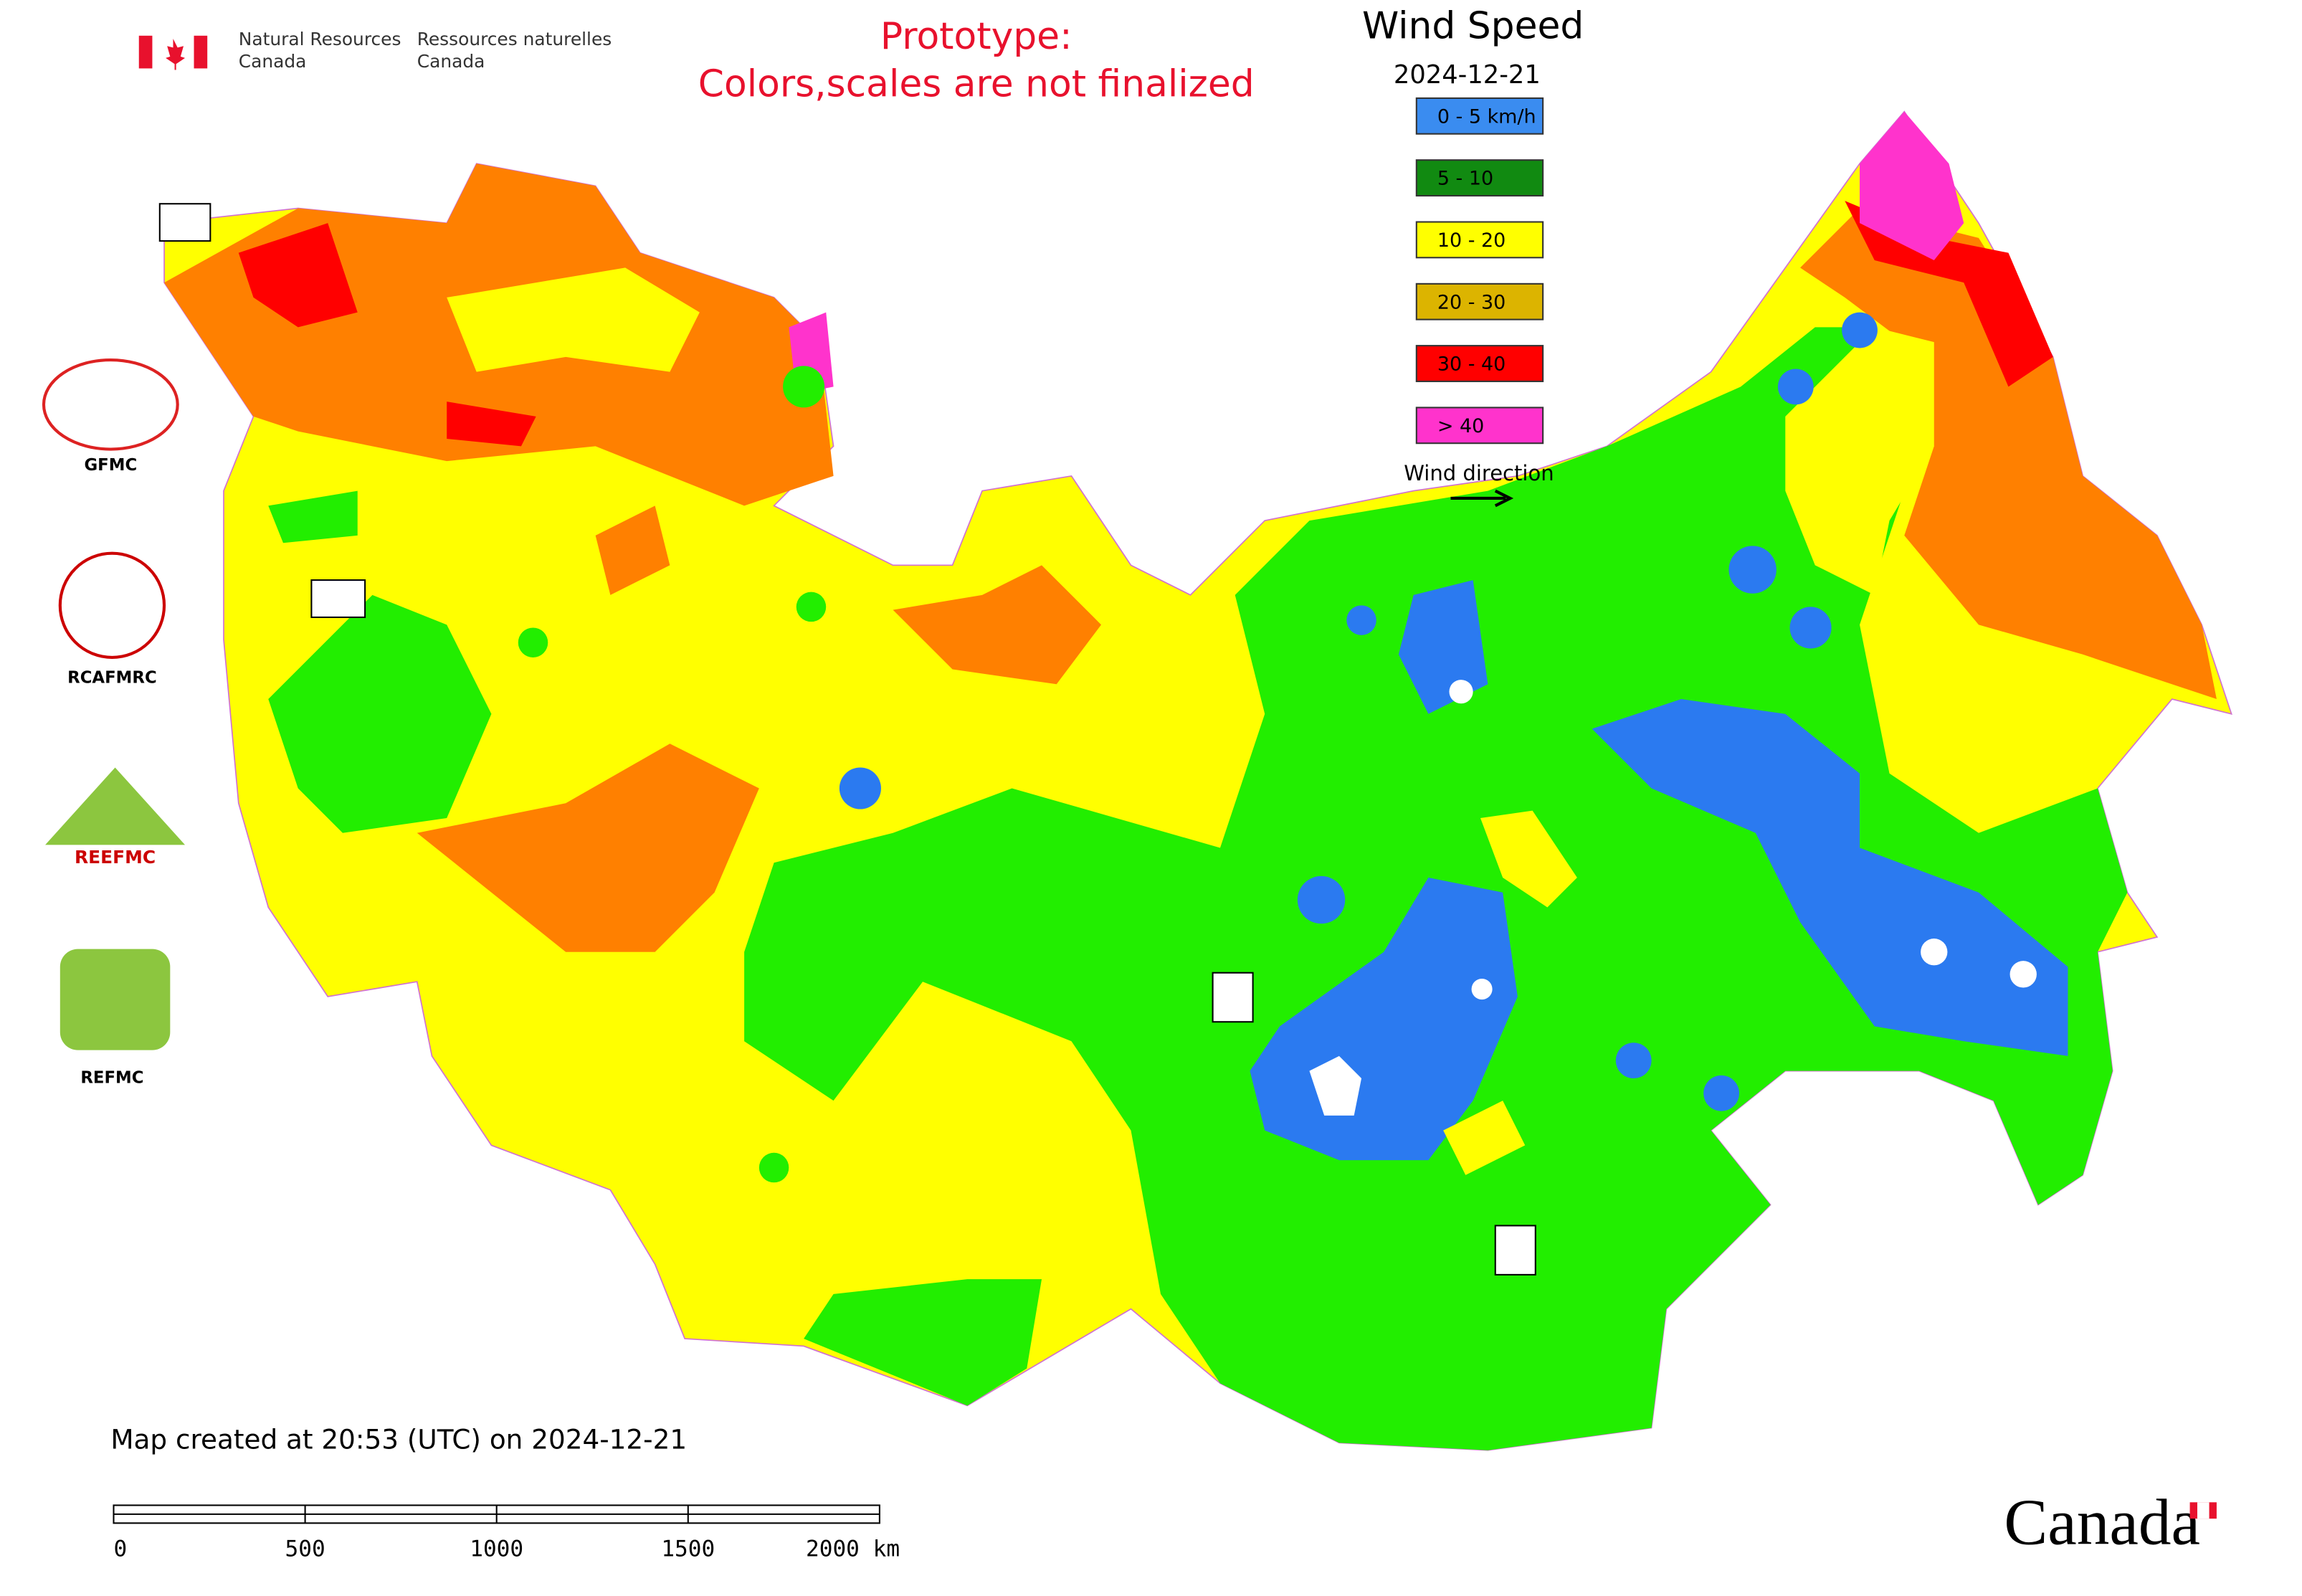  Describe the element at coordinates (1467, 75) in the screenshot. I see `legend-date: 2024-12-21` at that location.